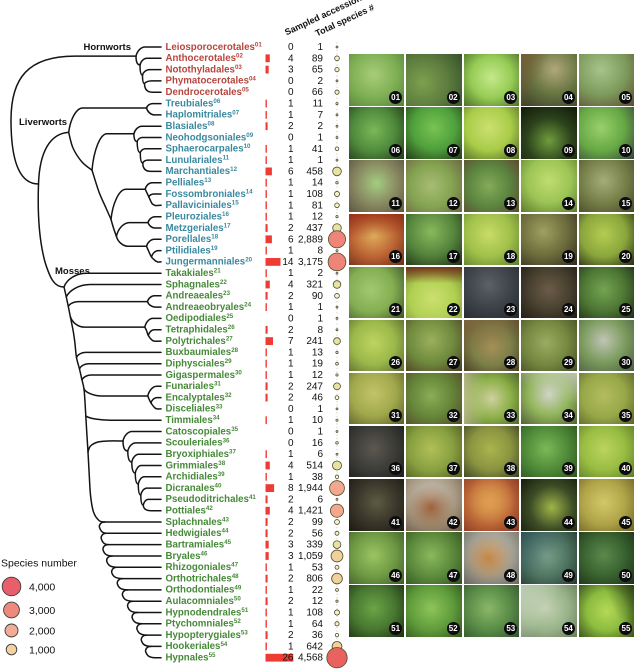 This screenshot has width=640, height=669. What do you see at coordinates (318, 420) in the screenshot?
I see `svg-text: 10` at bounding box center [318, 420].